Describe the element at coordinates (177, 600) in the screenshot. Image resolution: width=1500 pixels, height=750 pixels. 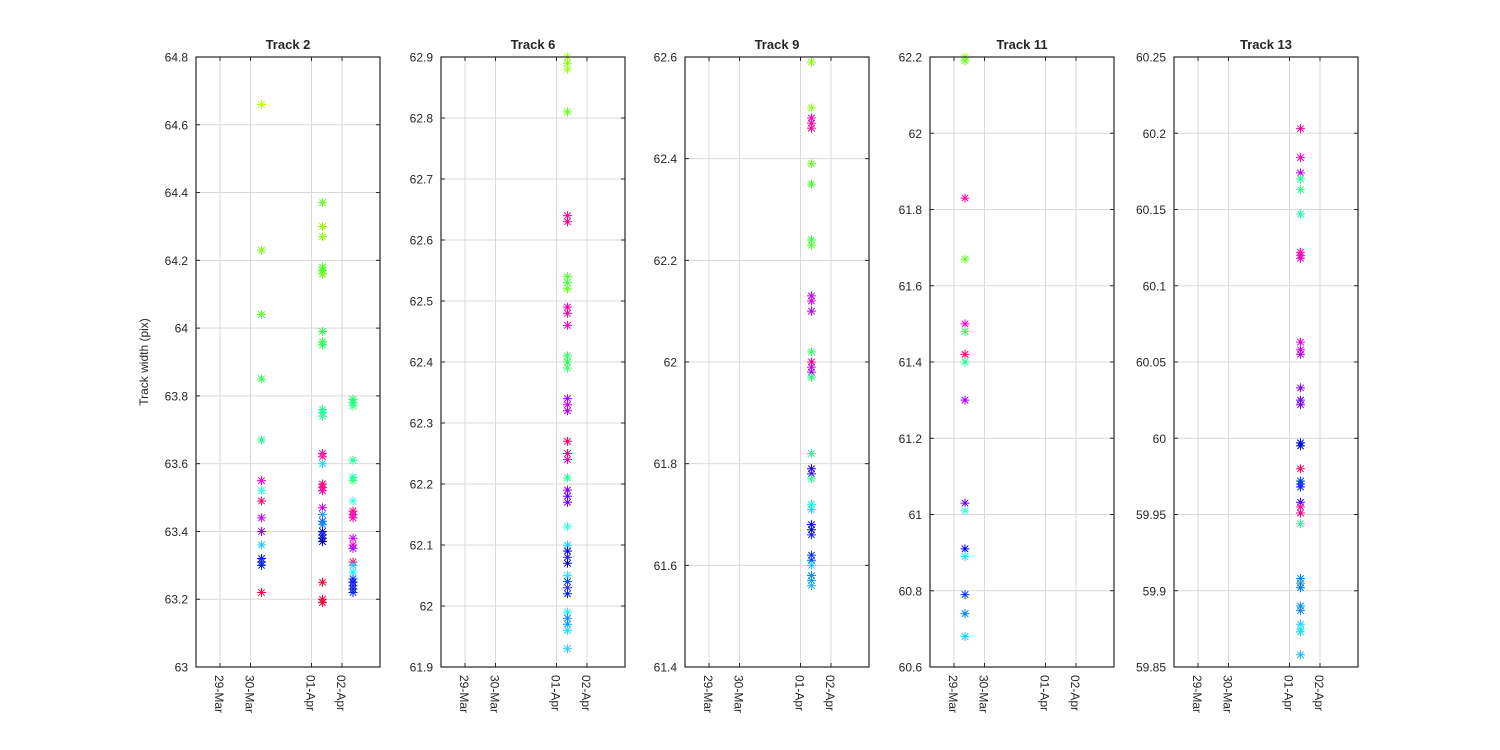
I see `y-tick-label: 63.2` at that location.